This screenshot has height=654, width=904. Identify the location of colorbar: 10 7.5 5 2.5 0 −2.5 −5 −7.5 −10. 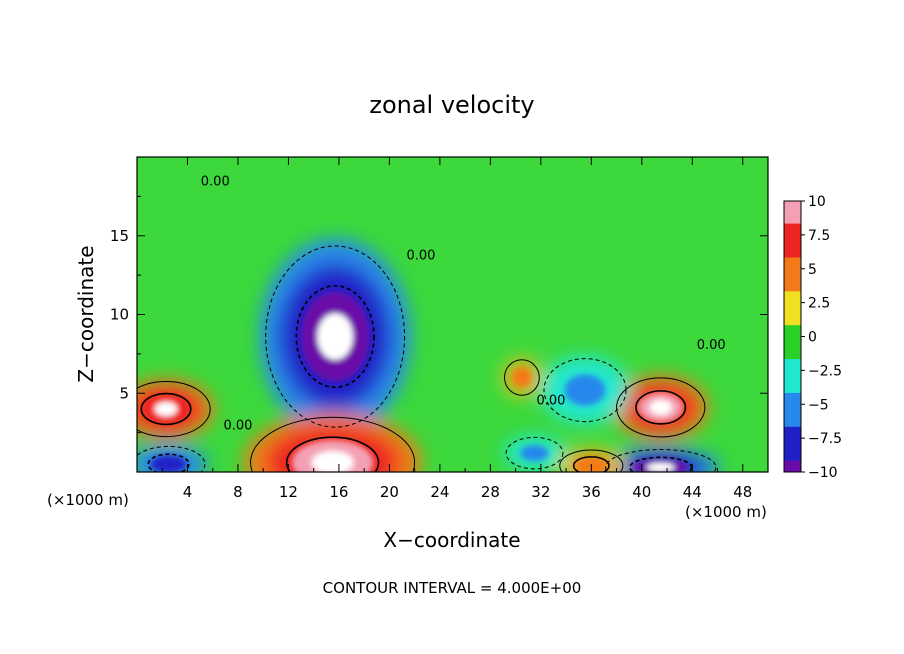
(812, 337).